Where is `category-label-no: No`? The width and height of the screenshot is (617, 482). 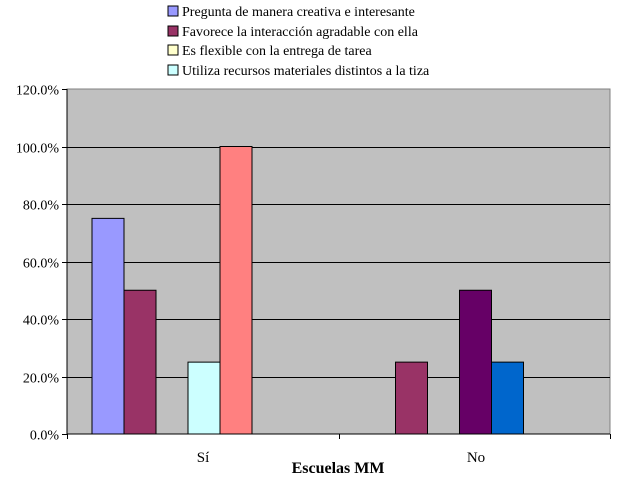
category-label-no: No is located at coordinates (476, 458).